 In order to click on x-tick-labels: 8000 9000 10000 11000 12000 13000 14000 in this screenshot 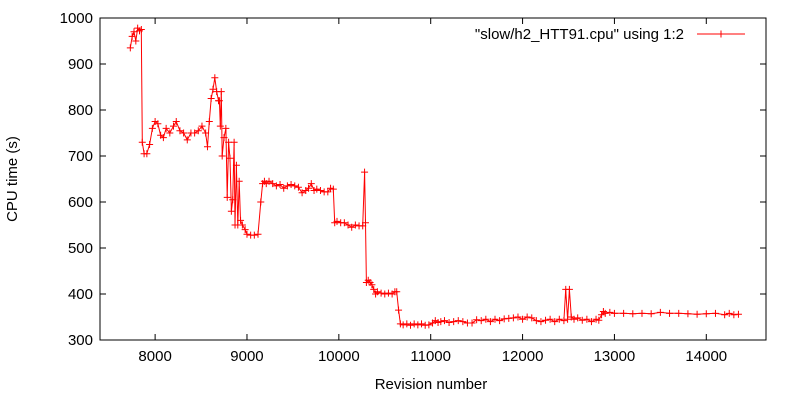, I will do `click(432, 356)`.